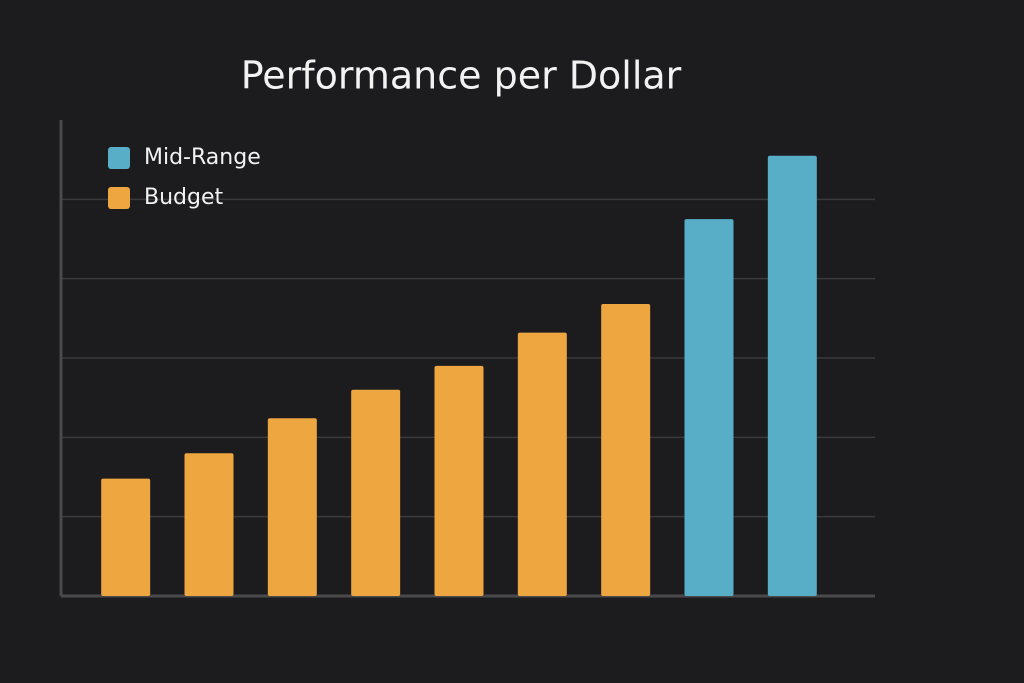  What do you see at coordinates (202, 157) in the screenshot?
I see `legend-label: Mid-Range` at bounding box center [202, 157].